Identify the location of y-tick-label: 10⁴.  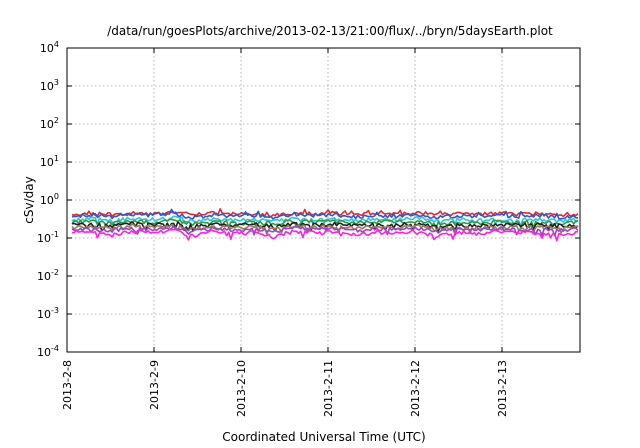
(49, 47).